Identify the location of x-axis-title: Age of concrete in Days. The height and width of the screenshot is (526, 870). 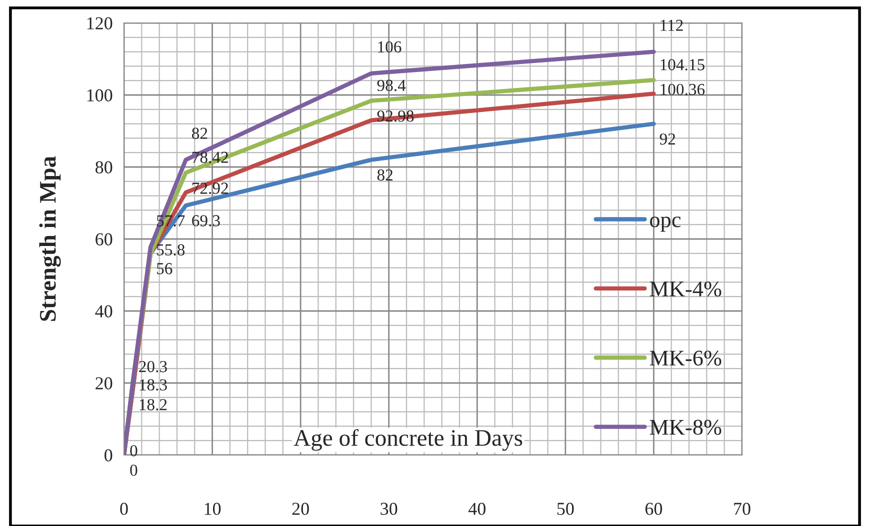
(408, 440).